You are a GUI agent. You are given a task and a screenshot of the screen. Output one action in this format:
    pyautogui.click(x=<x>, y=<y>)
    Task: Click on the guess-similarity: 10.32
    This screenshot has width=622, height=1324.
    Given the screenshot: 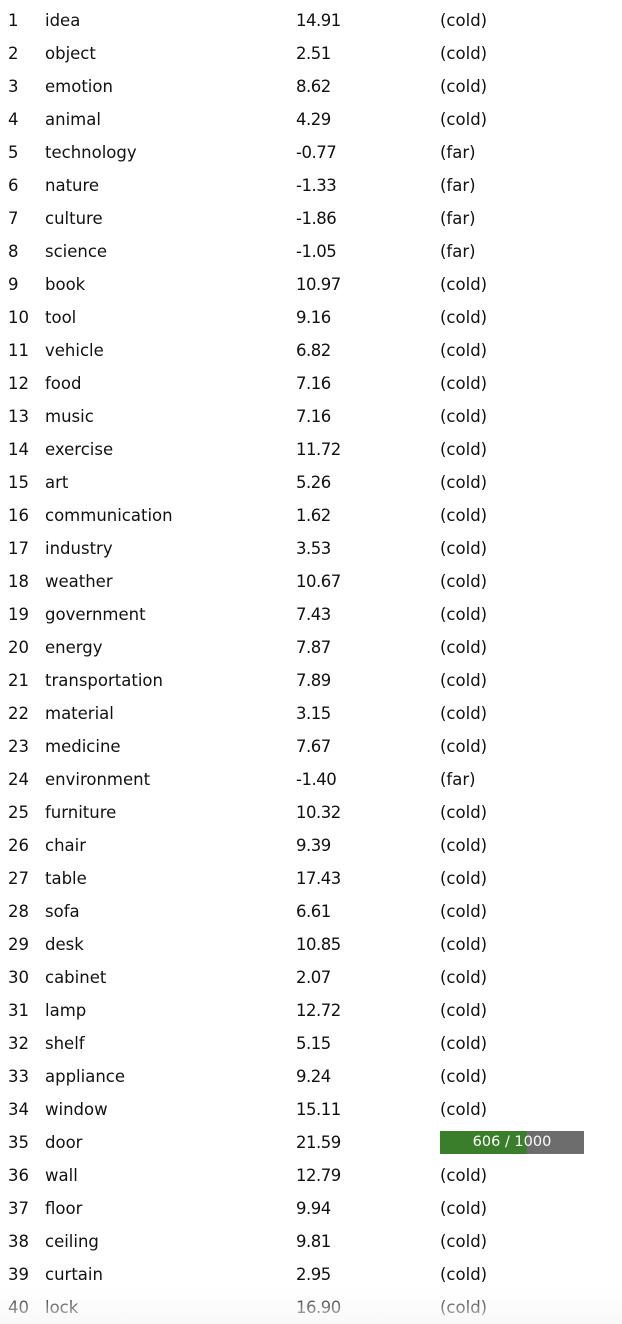 What is the action you would take?
    pyautogui.click(x=318, y=812)
    